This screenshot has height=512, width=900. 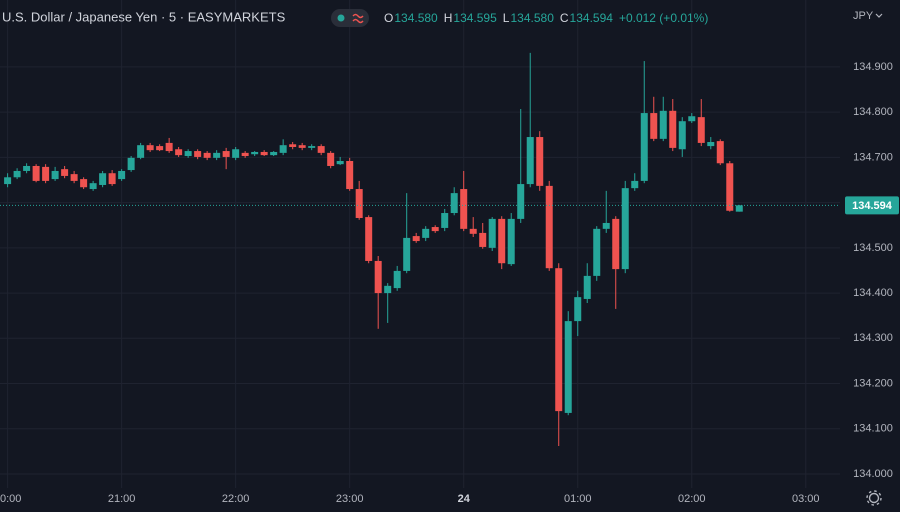 I want to click on ohlc-value: 134.595, so click(x=475, y=18).